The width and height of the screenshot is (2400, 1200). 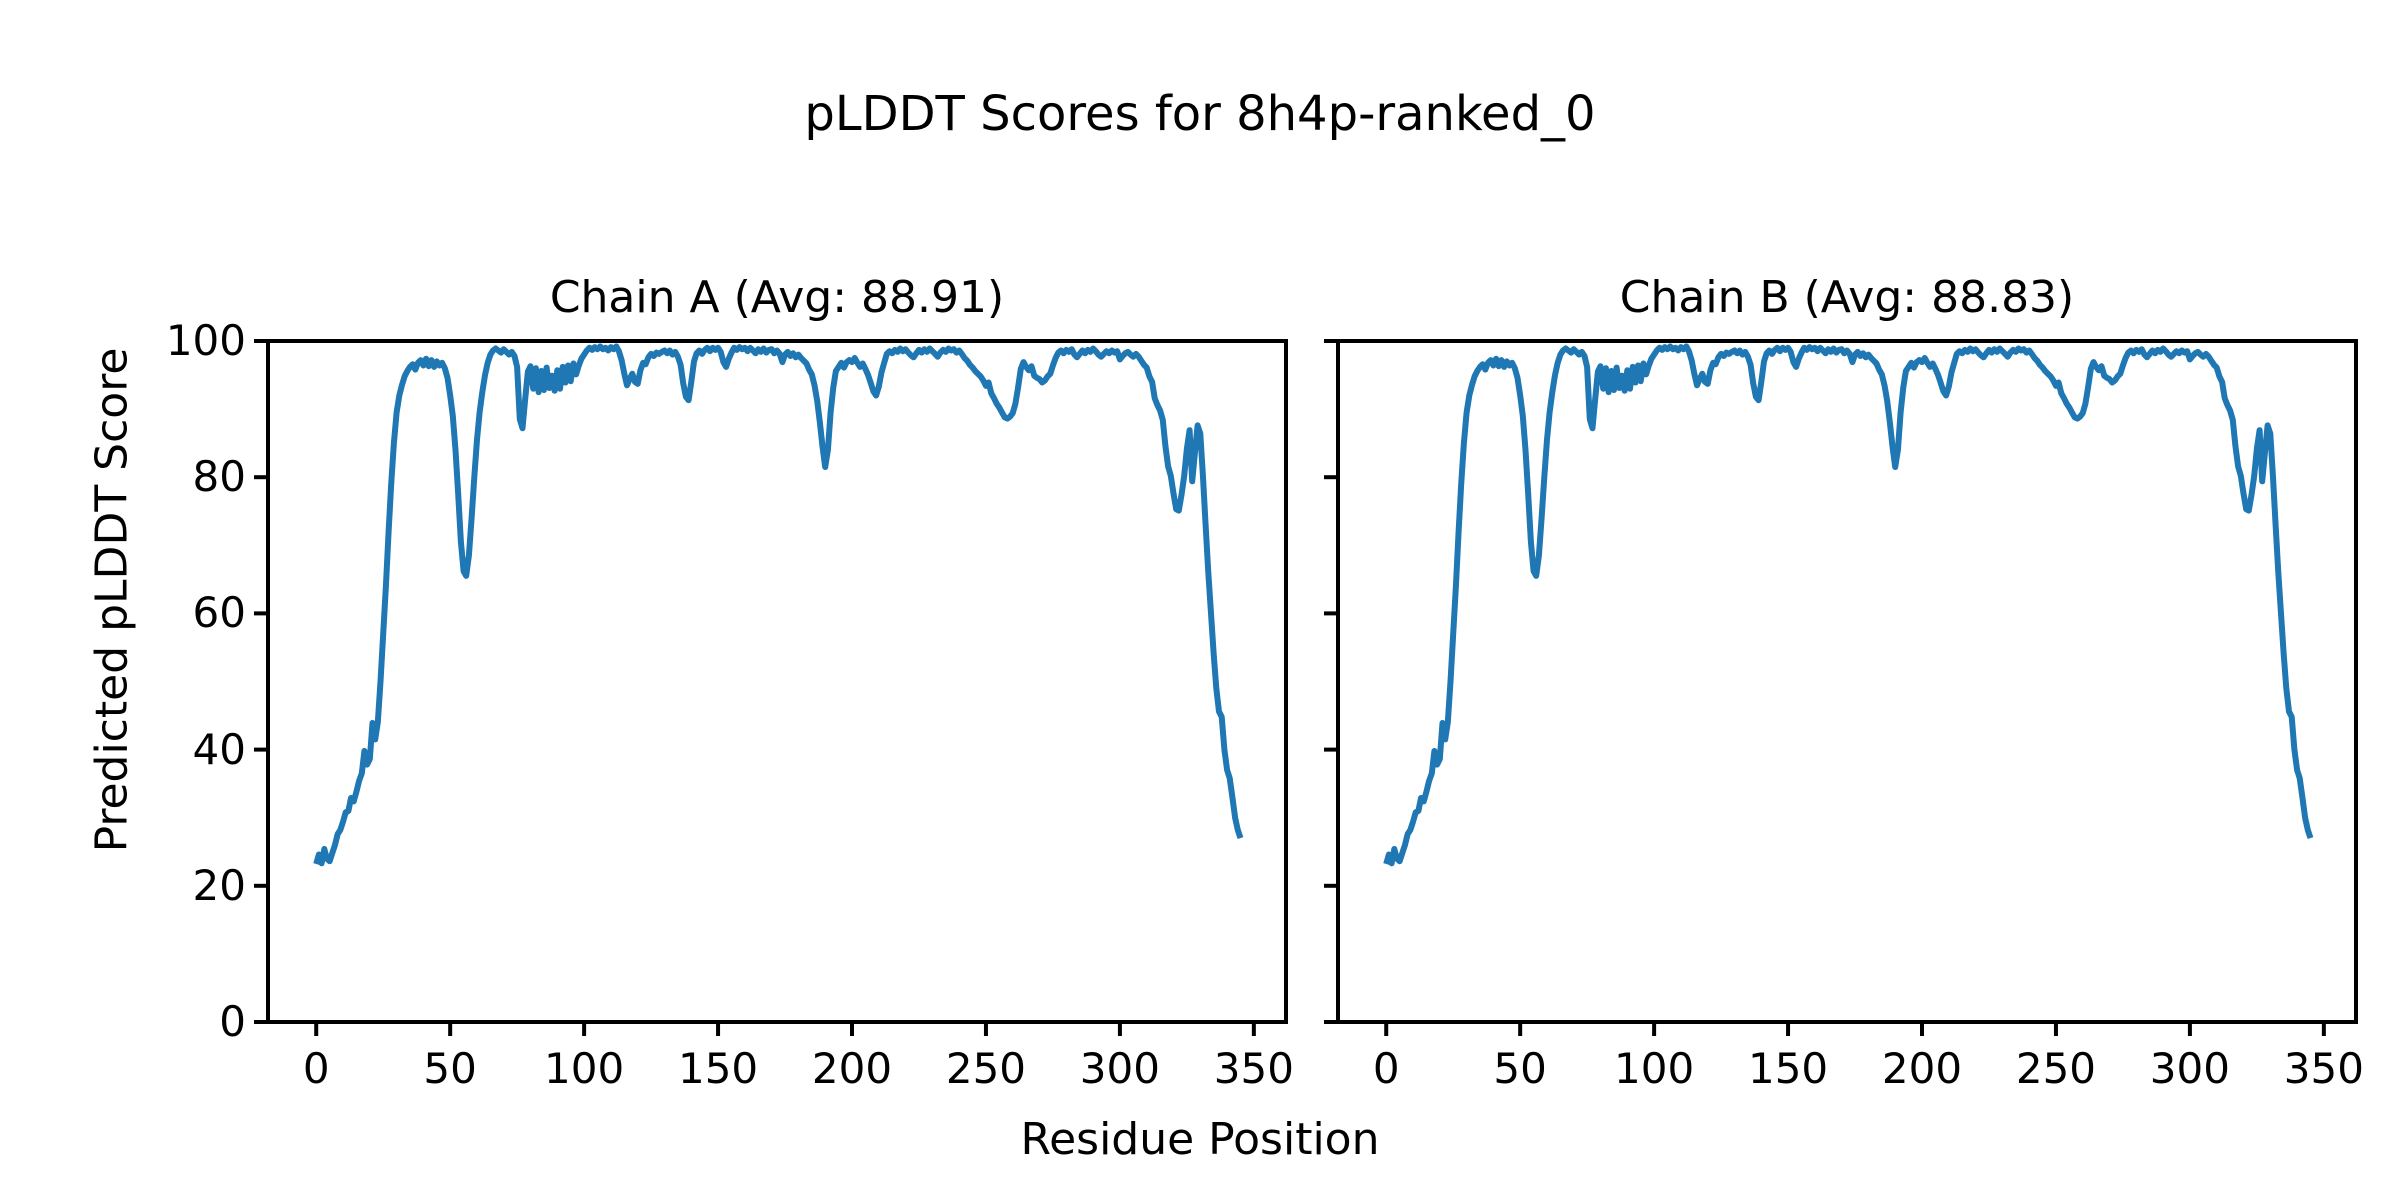 What do you see at coordinates (205, 340) in the screenshot?
I see `y-tick-label-100: 100` at bounding box center [205, 340].